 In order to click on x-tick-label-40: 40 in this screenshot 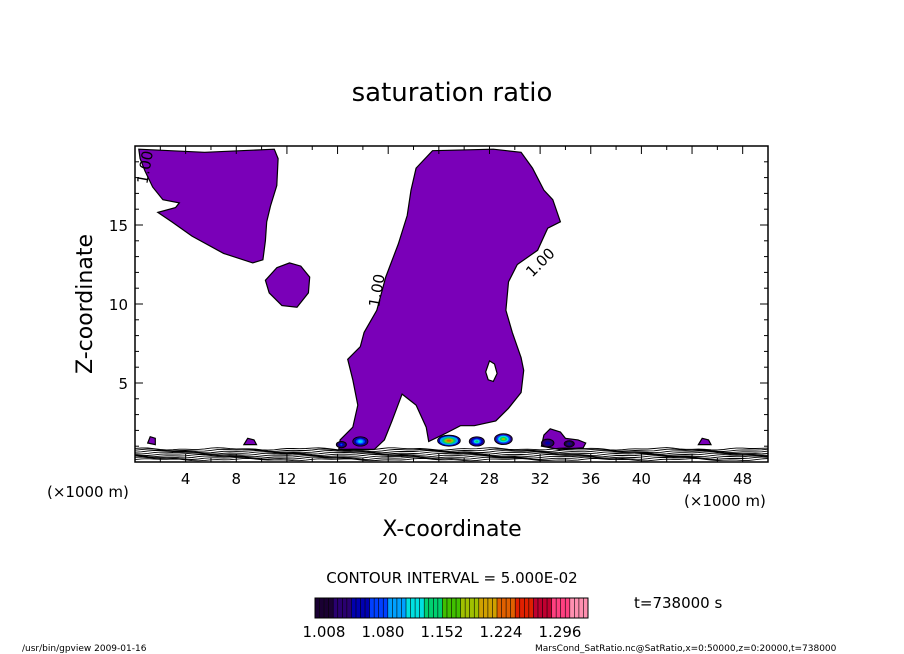, I will do `click(641, 479)`.